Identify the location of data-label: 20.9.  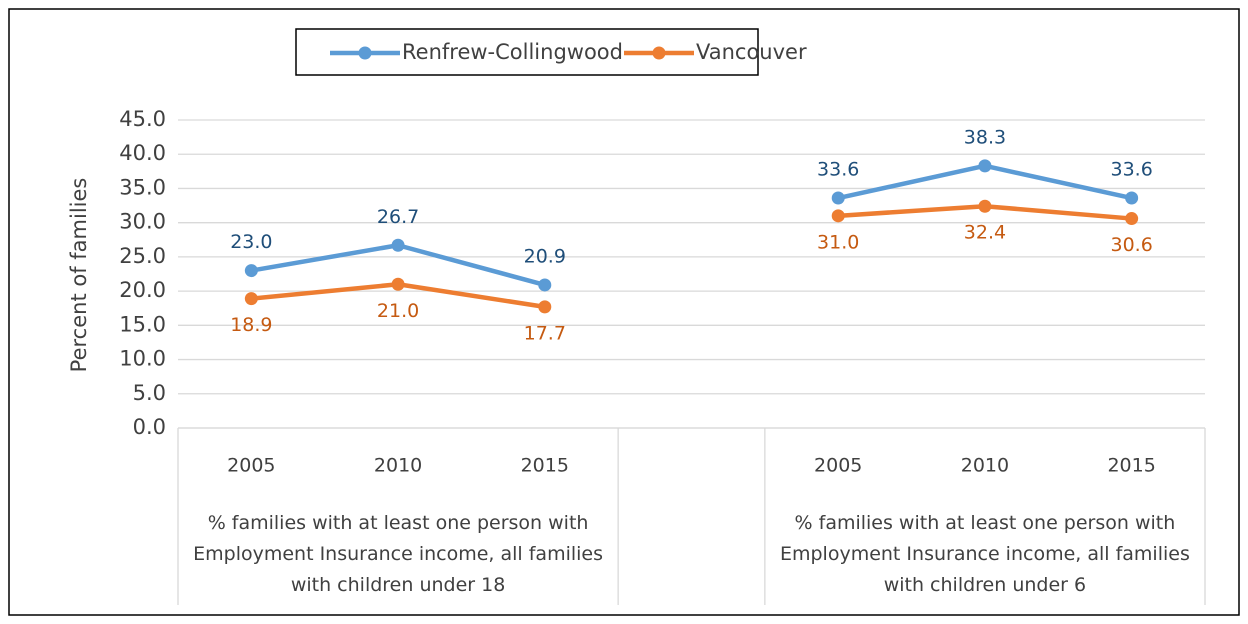
(545, 256).